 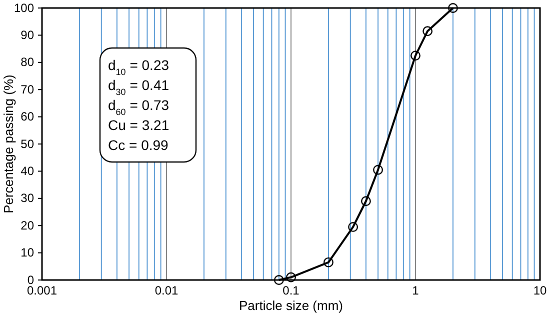 I want to click on y-tick-label: 60, so click(x=27, y=117).